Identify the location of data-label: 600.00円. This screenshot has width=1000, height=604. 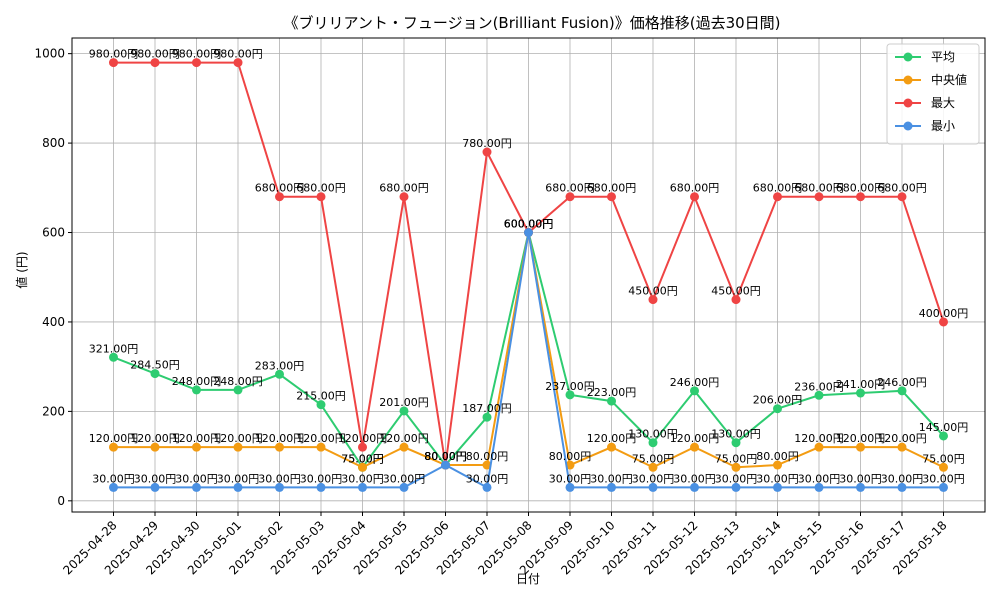
(529, 224).